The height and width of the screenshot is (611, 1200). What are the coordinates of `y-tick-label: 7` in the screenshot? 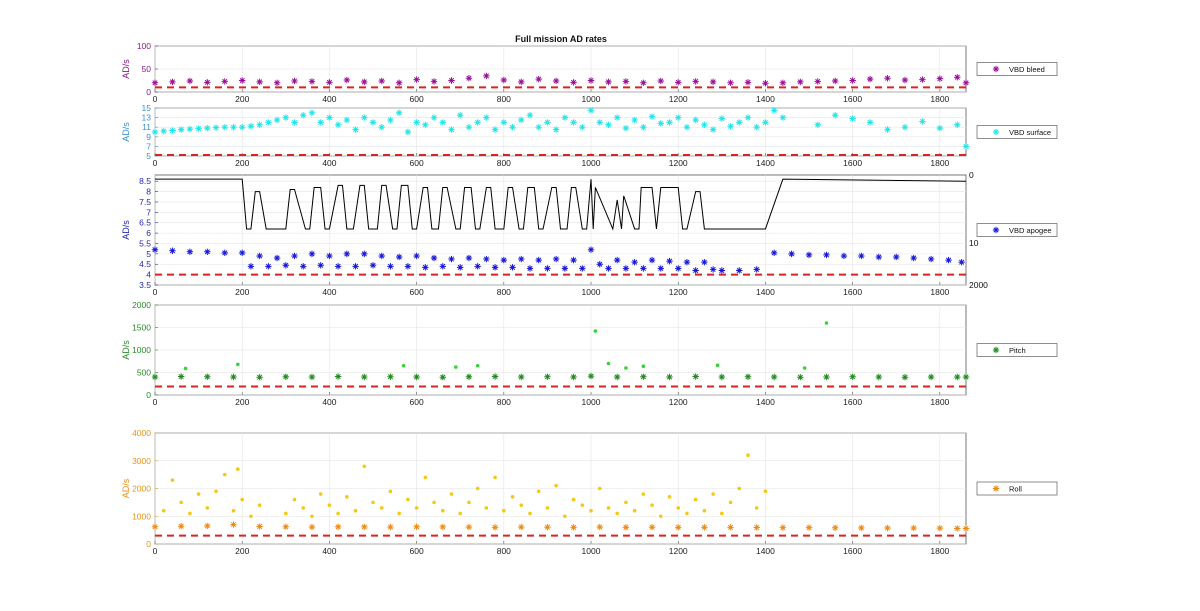 It's located at (148, 146).